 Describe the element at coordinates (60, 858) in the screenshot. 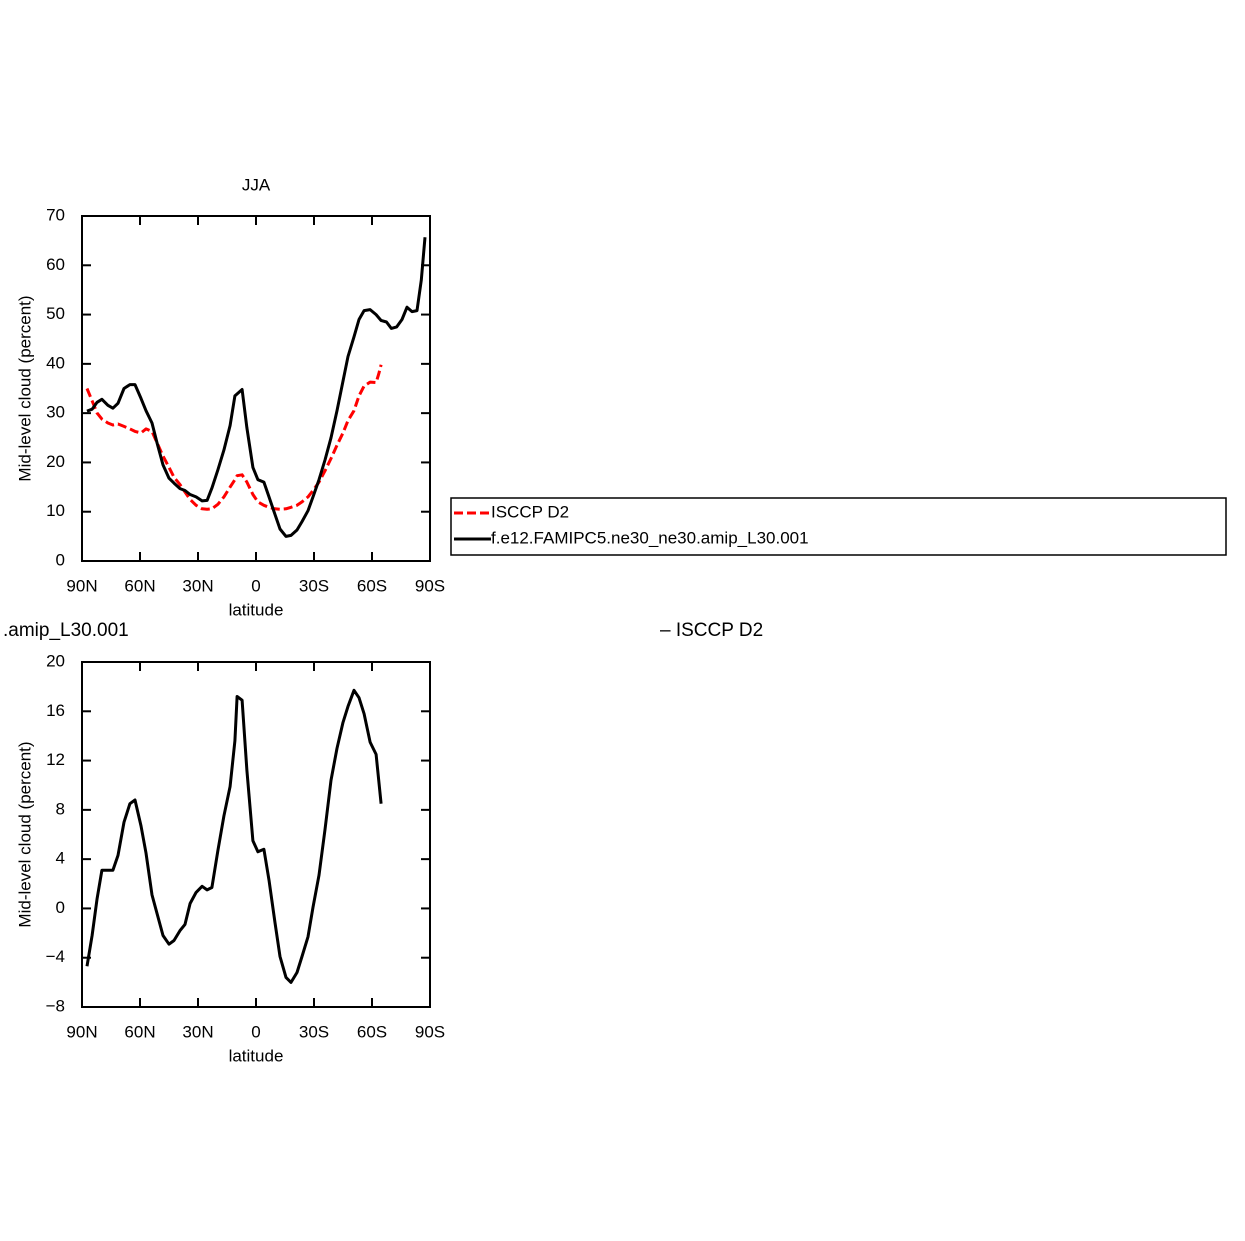

I see `y-tick-label: 4` at that location.